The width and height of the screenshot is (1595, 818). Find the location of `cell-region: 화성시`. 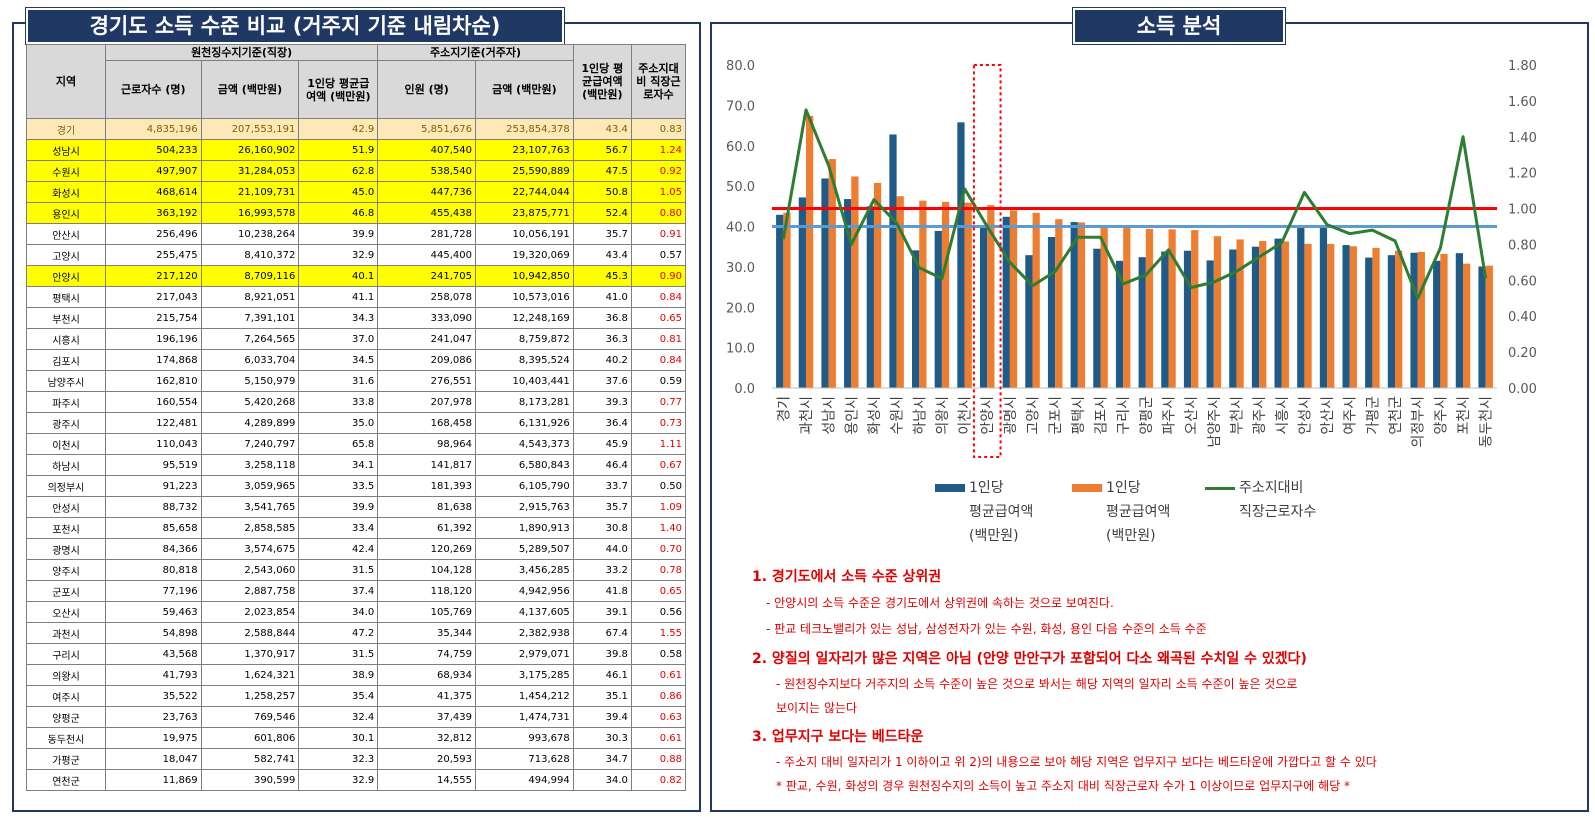

cell-region: 화성시 is located at coordinates (66, 192).